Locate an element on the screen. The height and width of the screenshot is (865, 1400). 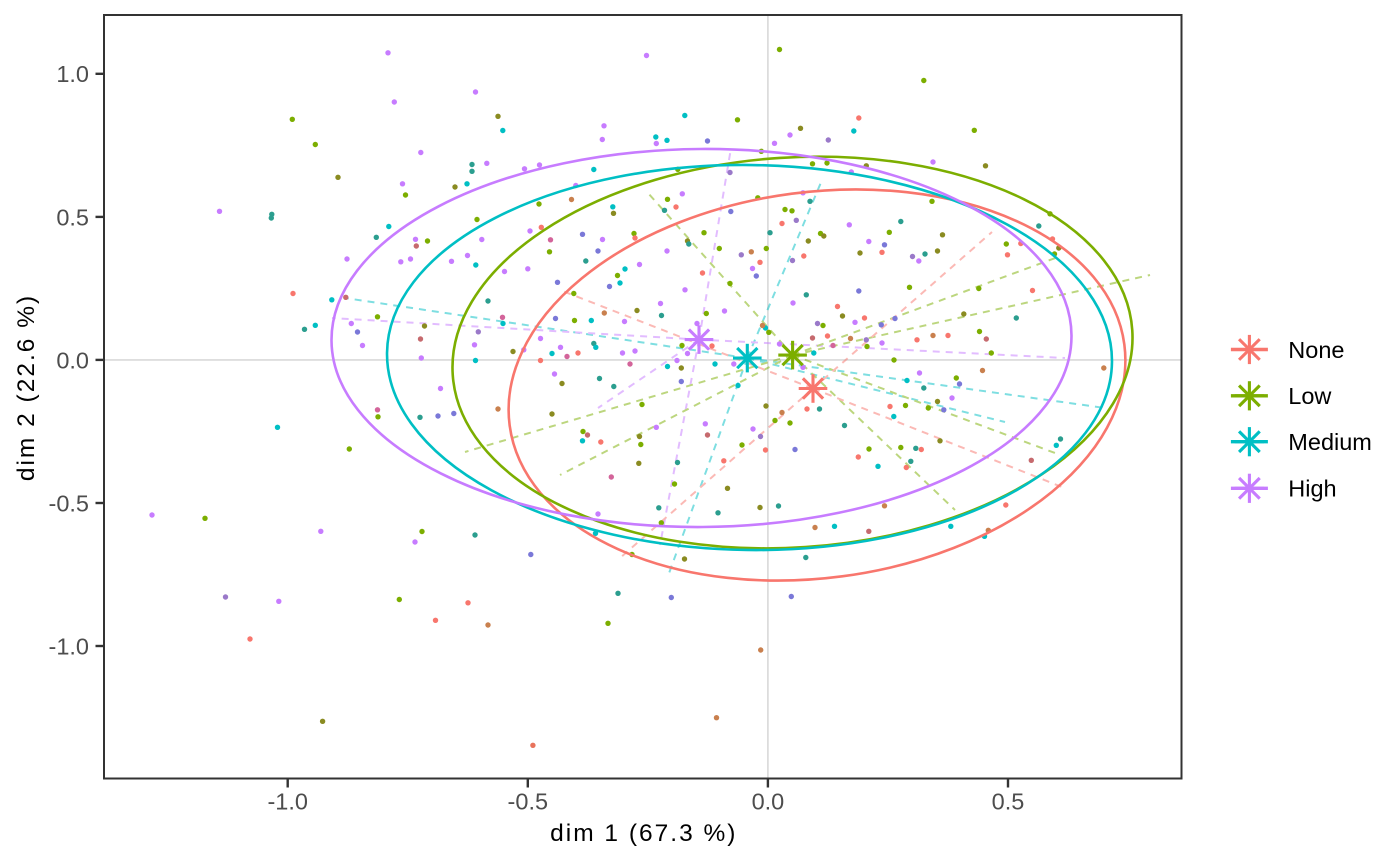
svg-text: dim 1 (67.3 %) is located at coordinates (643, 833).